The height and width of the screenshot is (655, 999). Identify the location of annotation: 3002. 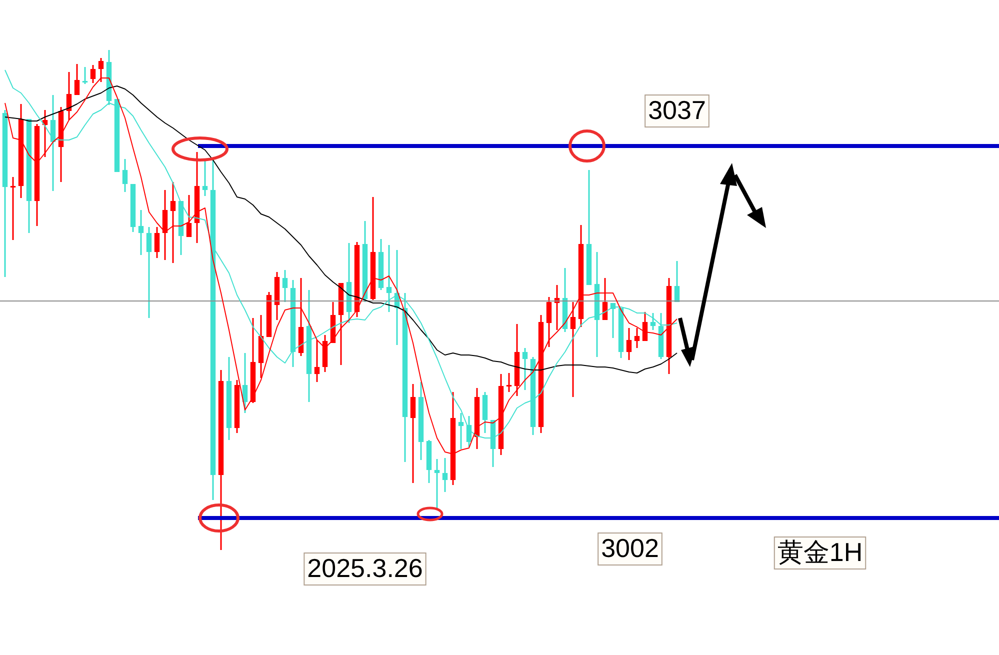
(630, 548).